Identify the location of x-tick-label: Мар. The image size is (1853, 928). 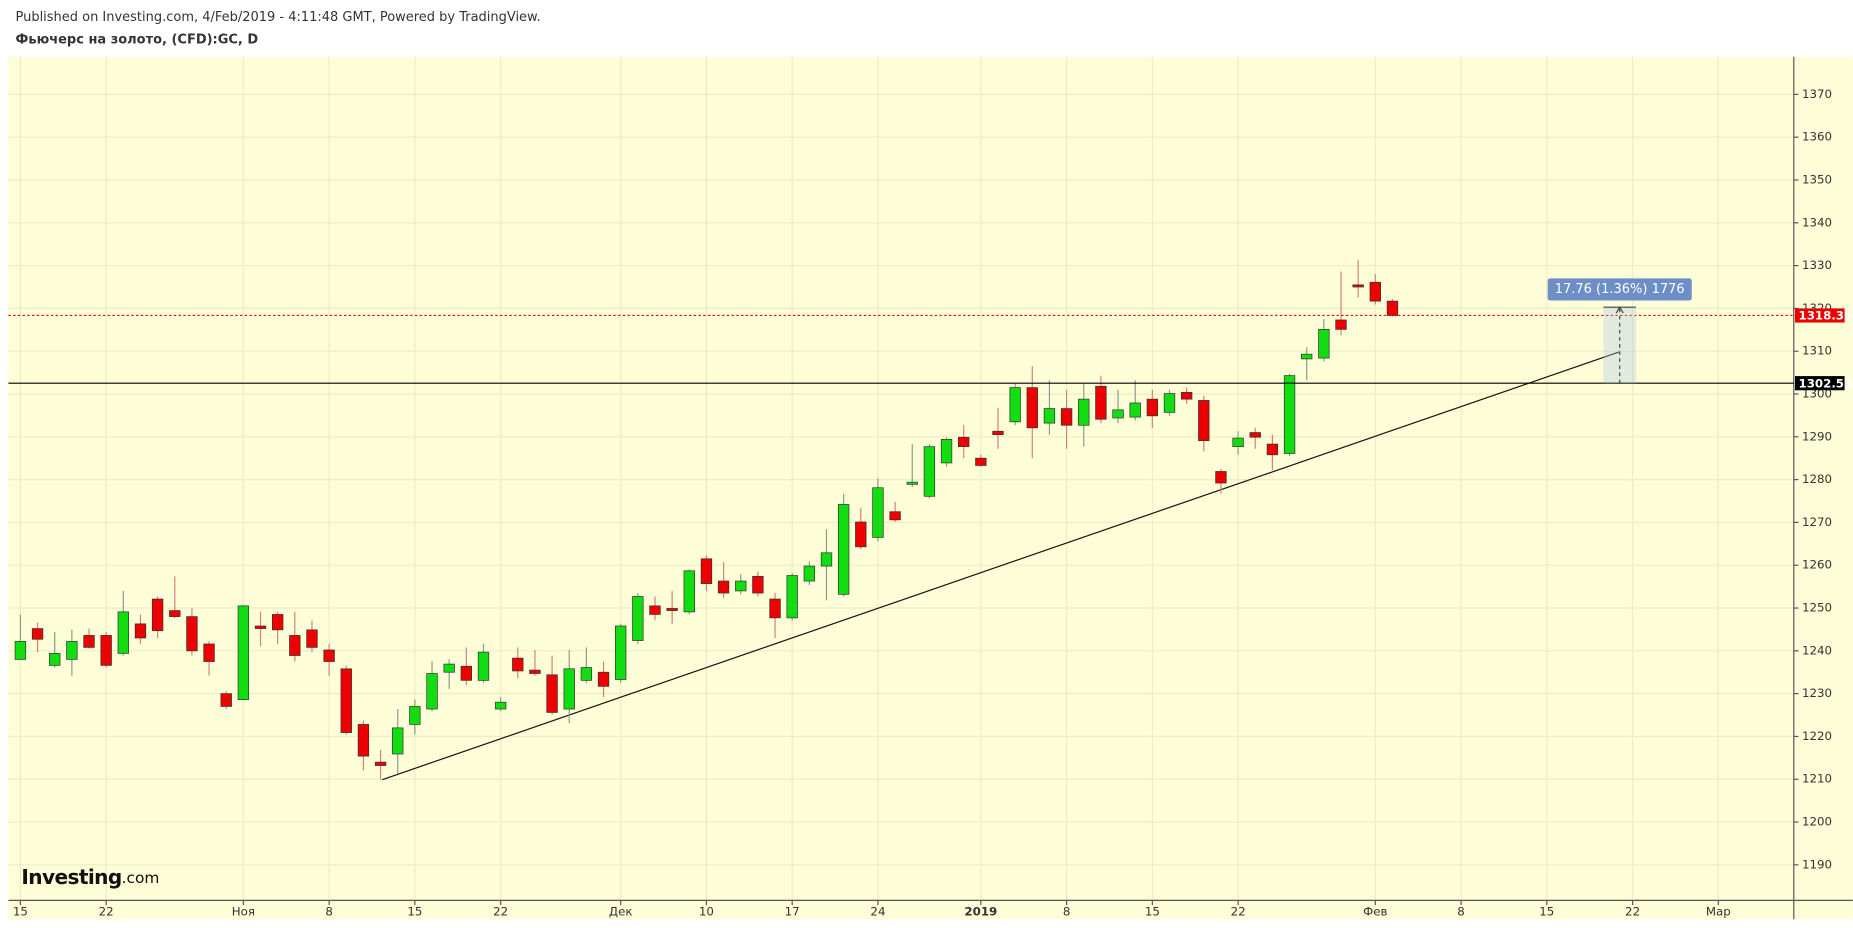
(1718, 912).